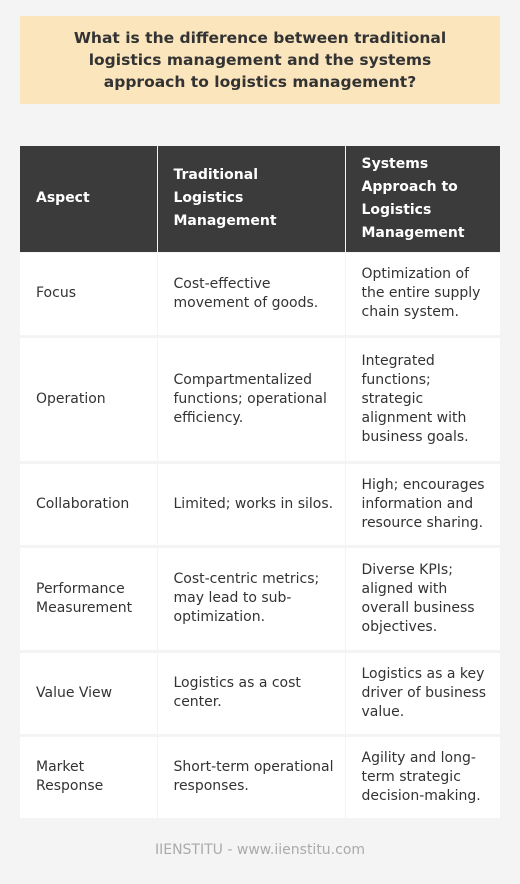 Image resolution: width=520 pixels, height=884 pixels. Describe the element at coordinates (251, 778) in the screenshot. I see `traditional-cell: Short-term operational responses.` at that location.